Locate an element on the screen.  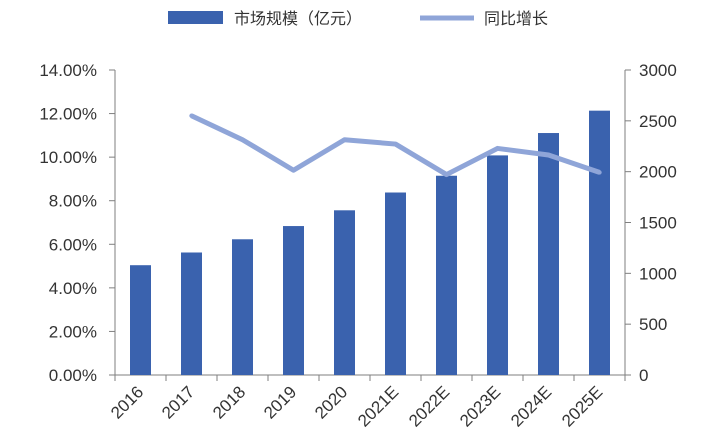
x-tick-label: 2022E is located at coordinates (429, 406).